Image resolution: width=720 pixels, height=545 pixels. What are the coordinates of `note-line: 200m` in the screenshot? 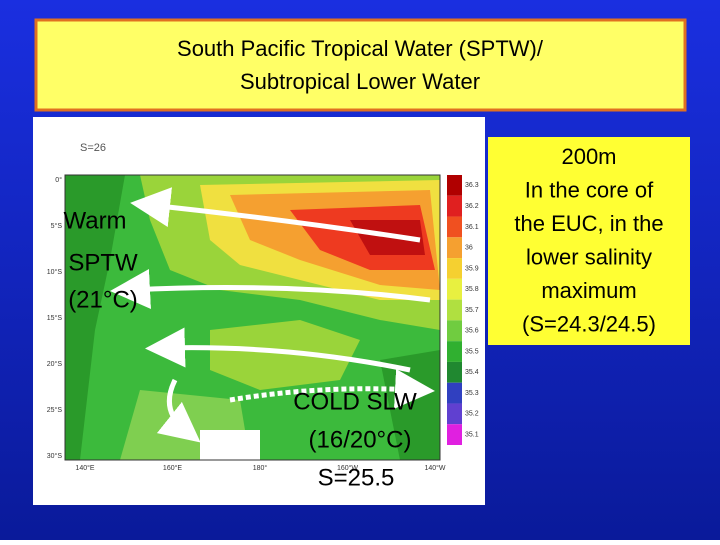 It's located at (588, 156).